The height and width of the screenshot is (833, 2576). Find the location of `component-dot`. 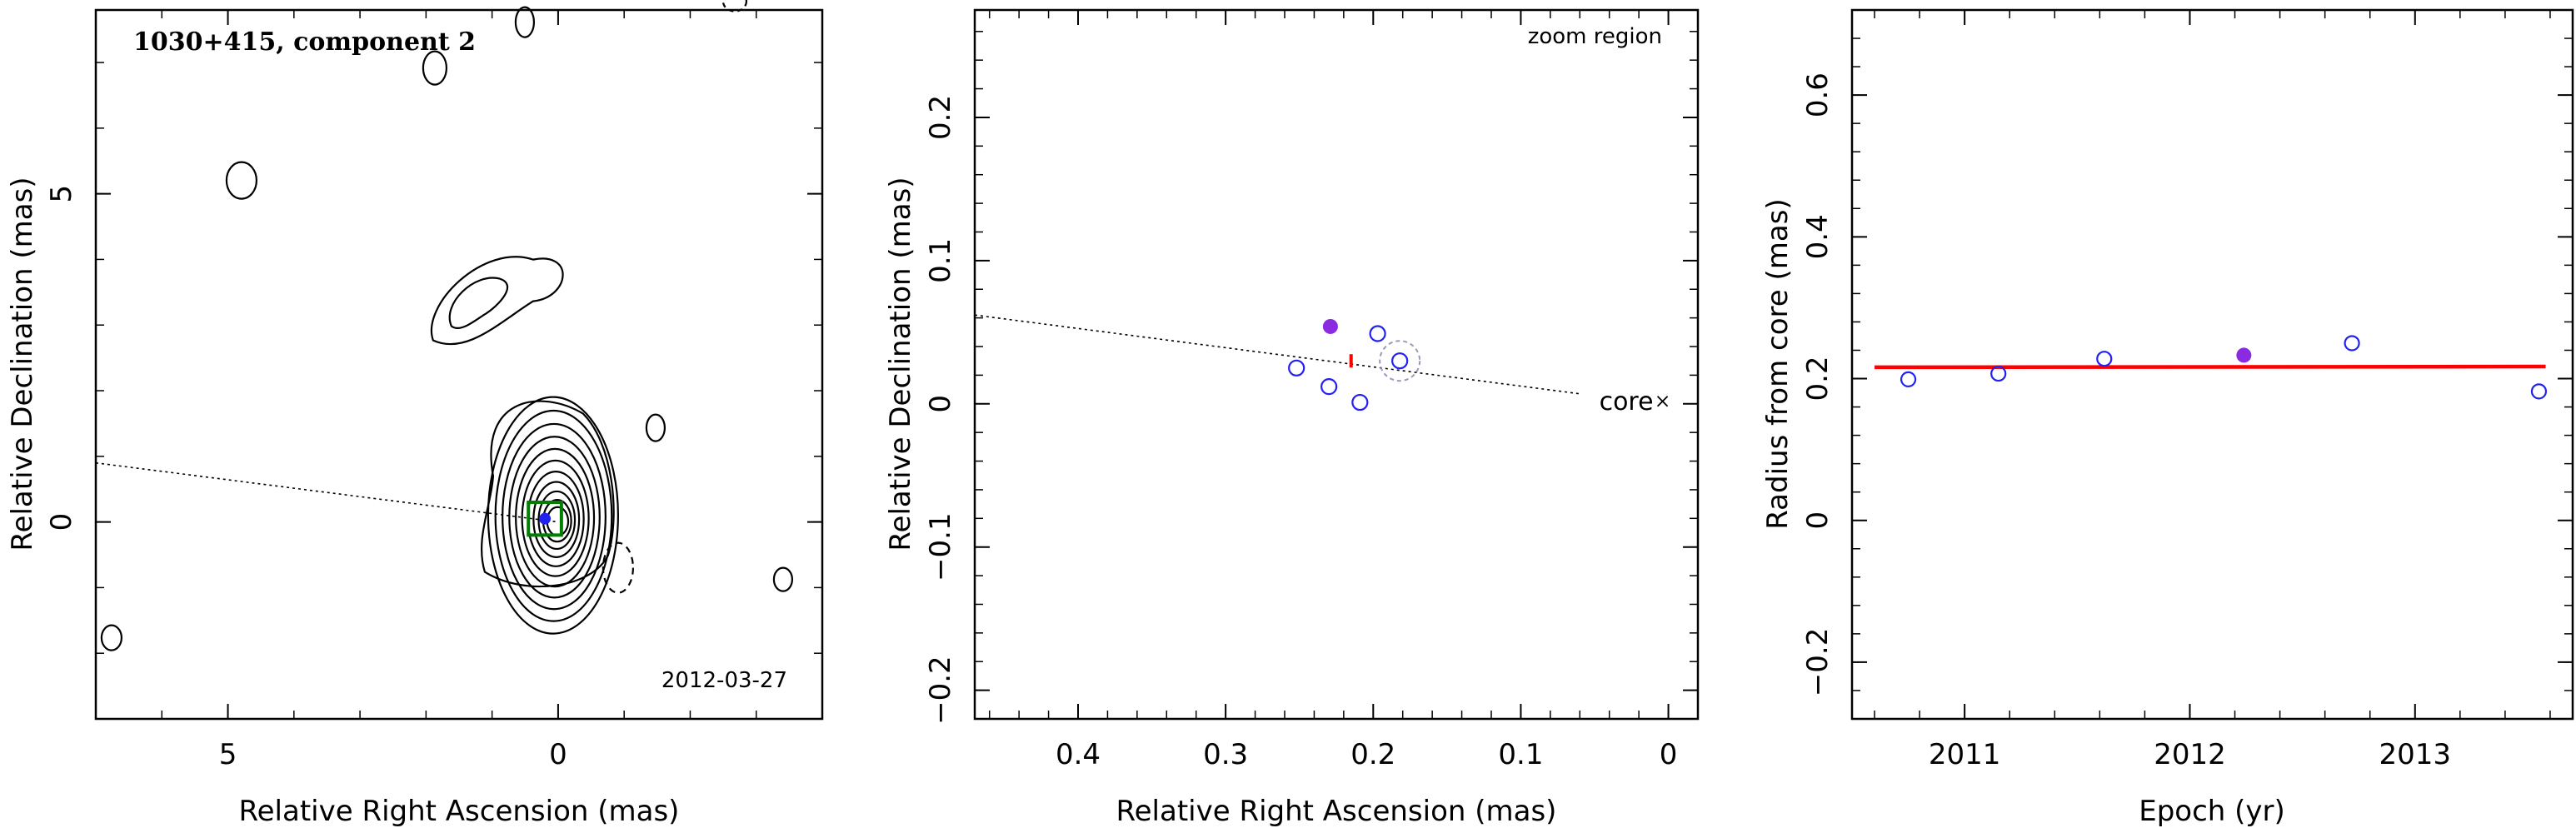

component-dot is located at coordinates (545, 518).